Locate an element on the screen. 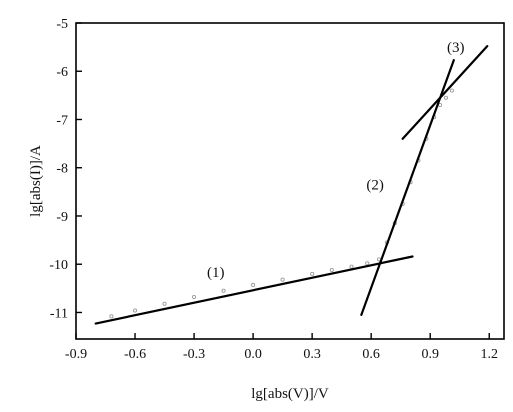  x-tick-label: 0.6 is located at coordinates (371, 354).